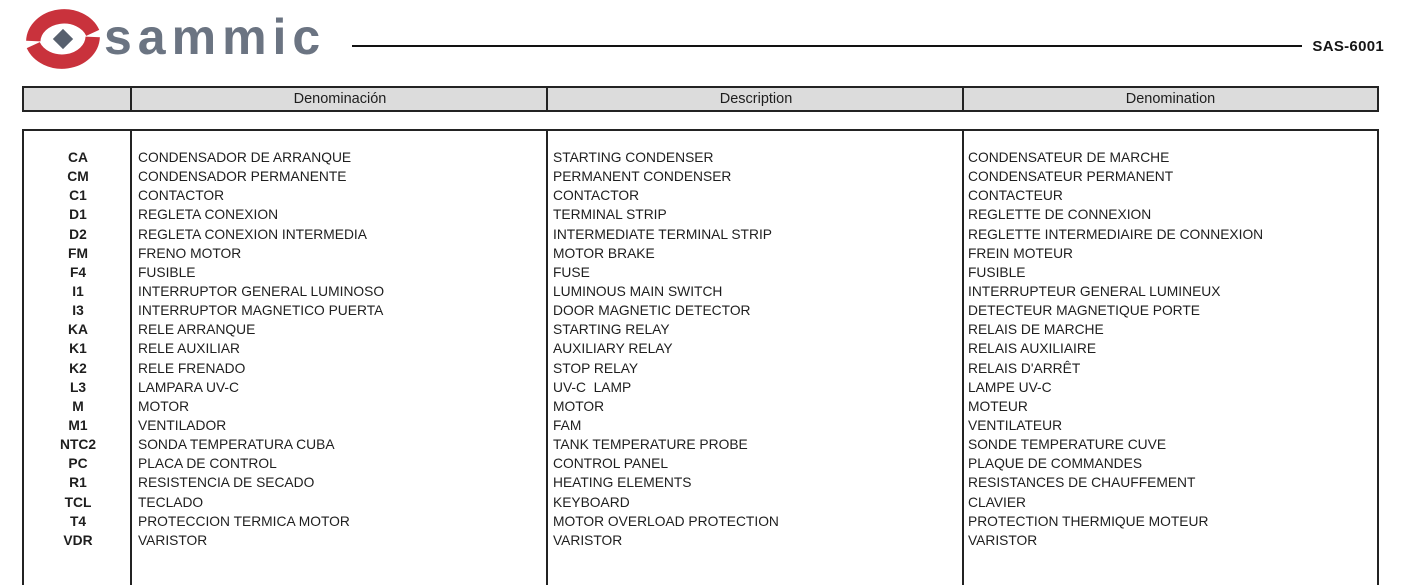 This screenshot has width=1410, height=585. I want to click on cell-denomination-fr: FREIN MOTEUR, so click(1021, 253).